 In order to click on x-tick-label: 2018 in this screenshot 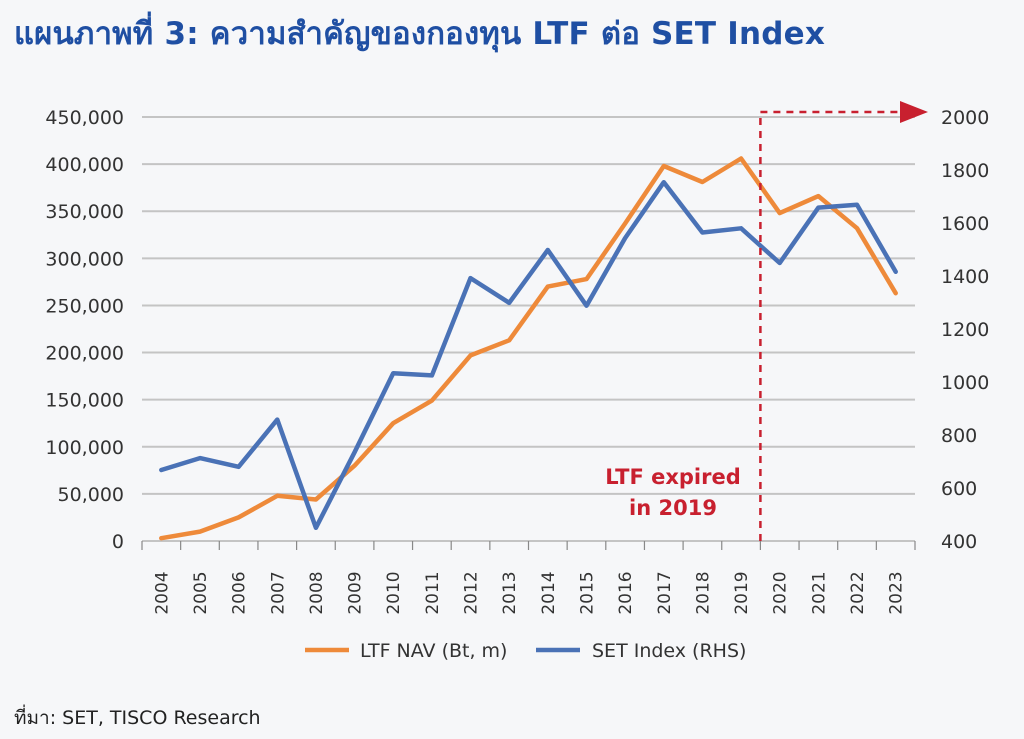, I will do `click(703, 592)`.